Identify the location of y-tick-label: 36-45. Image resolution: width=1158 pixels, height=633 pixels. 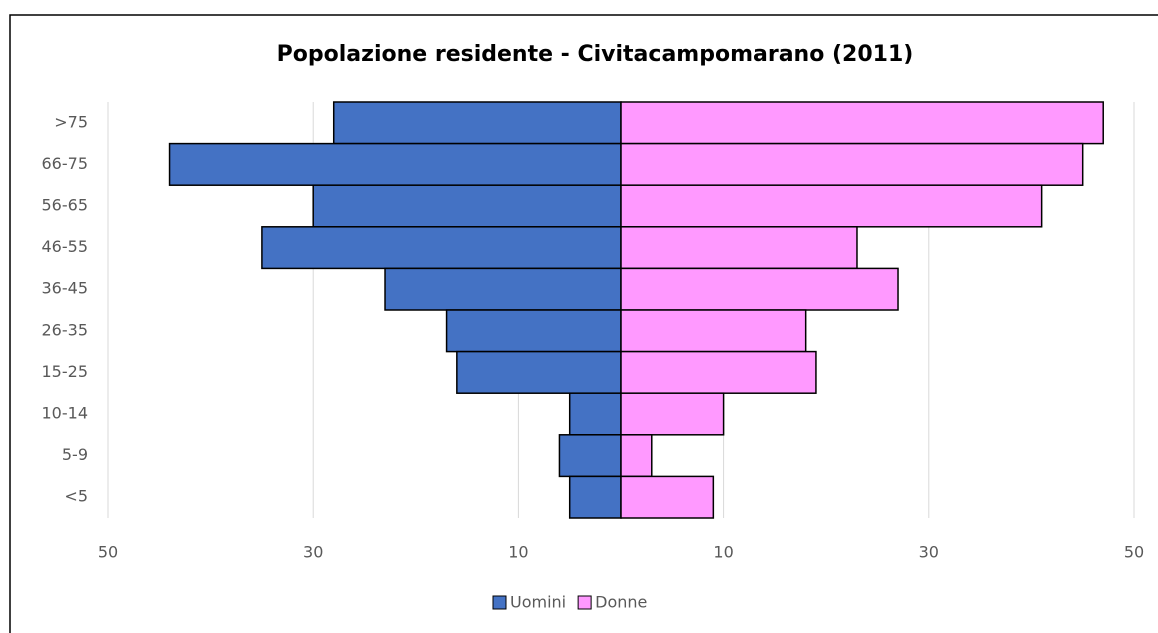
(65, 288).